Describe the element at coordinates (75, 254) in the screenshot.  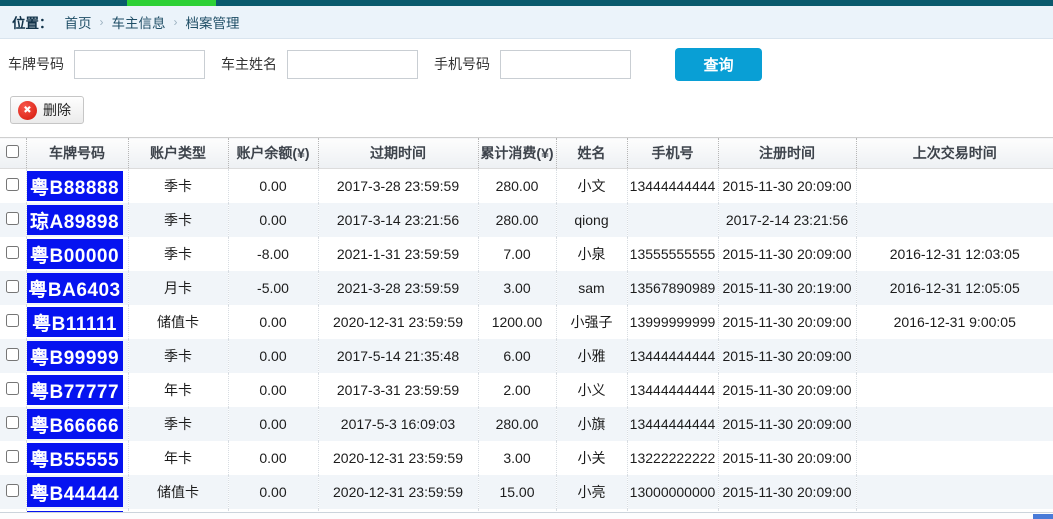
I see `plate-badge: 粤B00000` at that location.